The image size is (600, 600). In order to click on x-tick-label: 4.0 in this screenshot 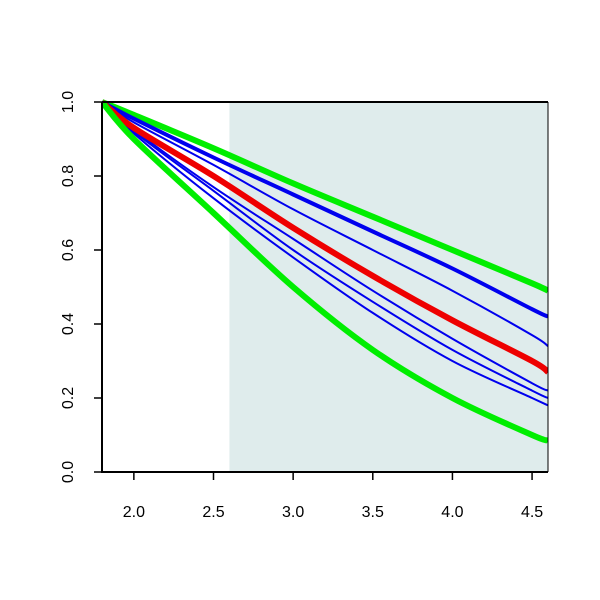, I will do `click(452, 512)`.